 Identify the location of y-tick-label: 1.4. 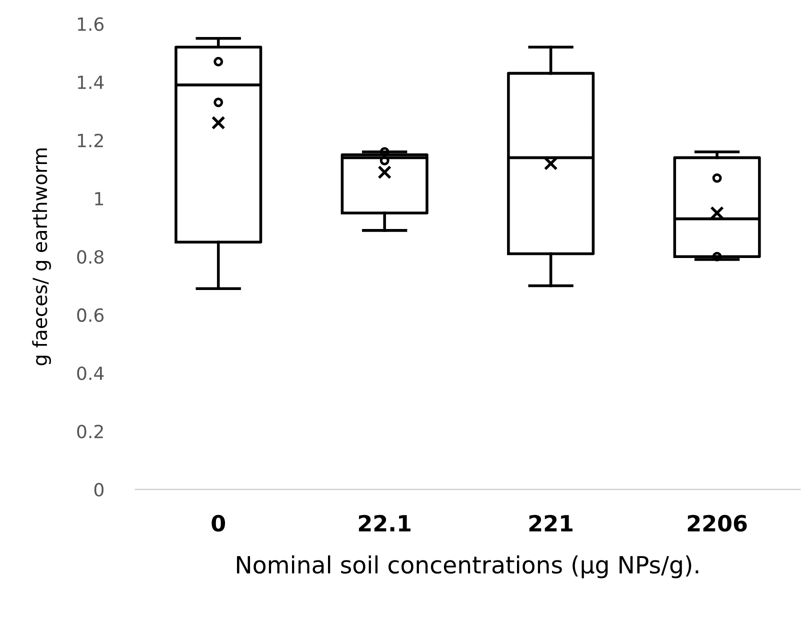
(91, 82).